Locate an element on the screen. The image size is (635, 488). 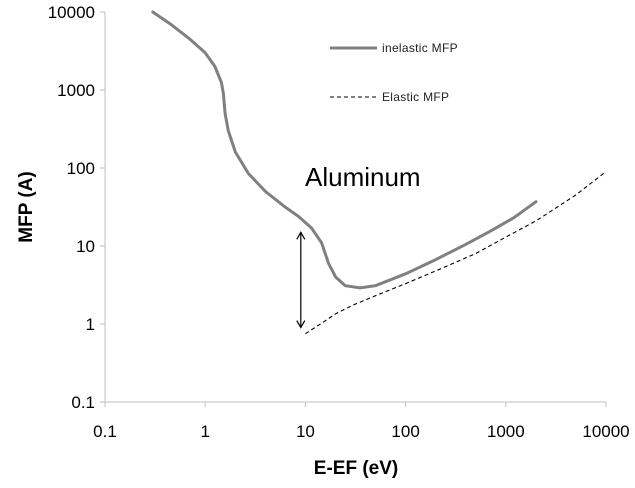
x-tick-label: 10 is located at coordinates (305, 431).